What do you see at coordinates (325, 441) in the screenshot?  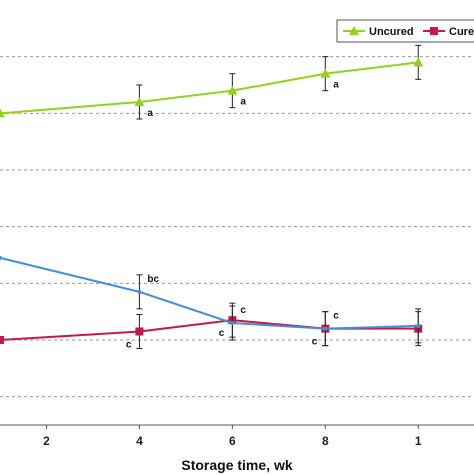 I see `x-tick-label-3: 8` at bounding box center [325, 441].